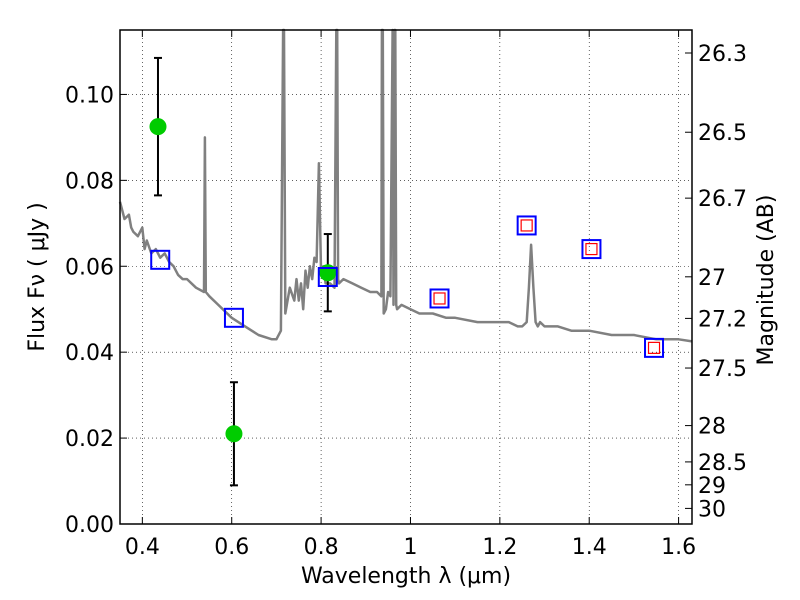 Image resolution: width=800 pixels, height=600 pixels. What do you see at coordinates (722, 319) in the screenshot?
I see `mag-tick-label: 27.2` at bounding box center [722, 319].